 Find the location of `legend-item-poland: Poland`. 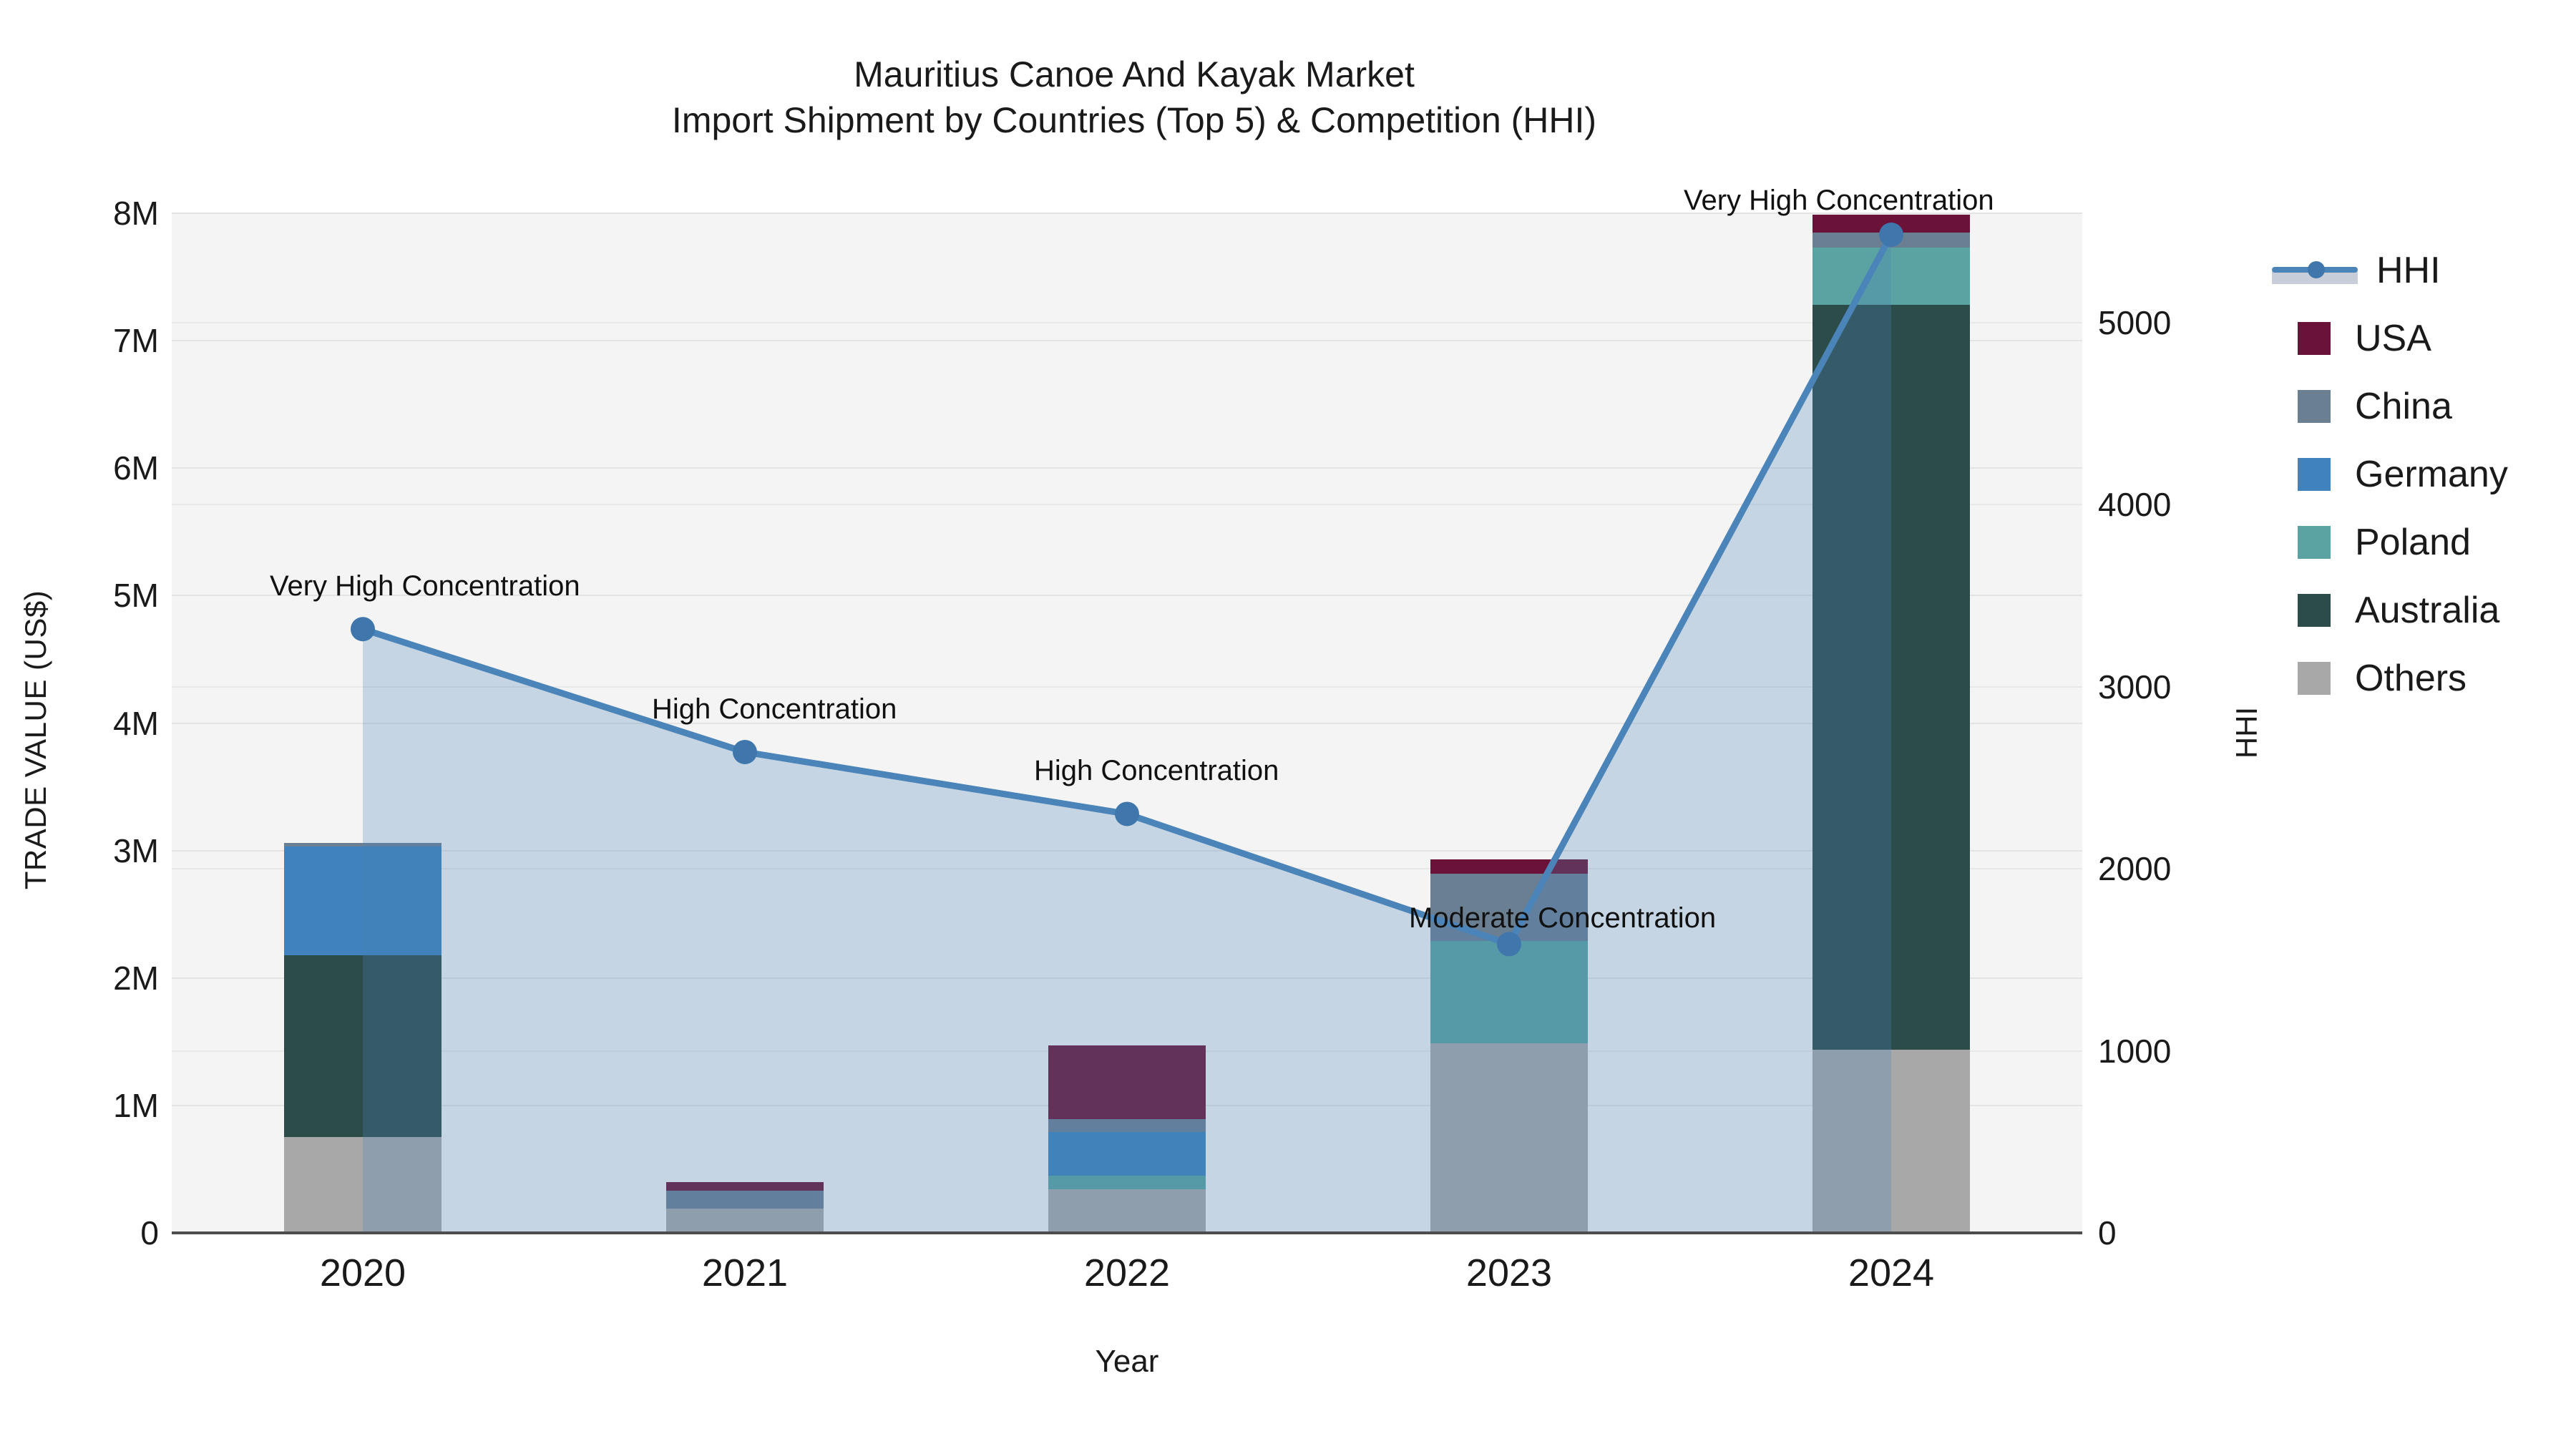

legend-item-poland: Poland is located at coordinates (2422, 542).